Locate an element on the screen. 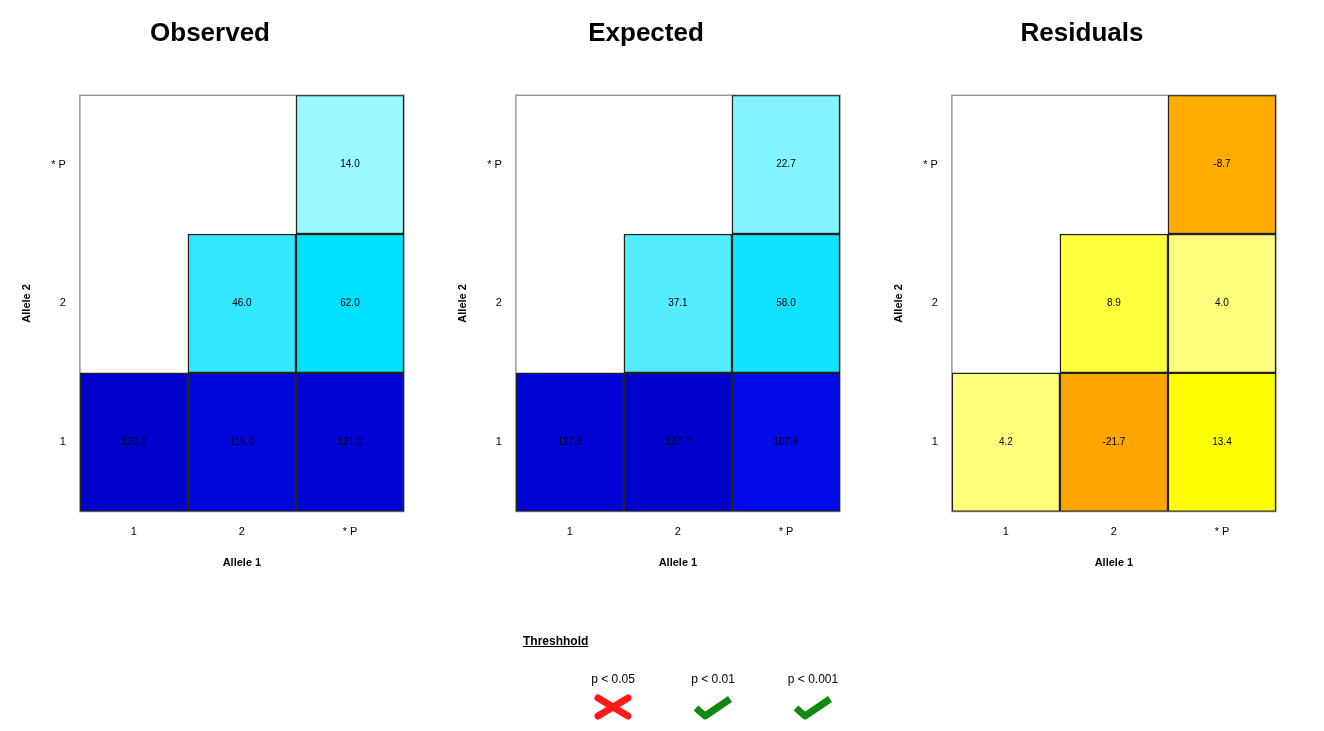 This screenshot has height=731, width=1324. chart-title: Expected is located at coordinates (646, 31).